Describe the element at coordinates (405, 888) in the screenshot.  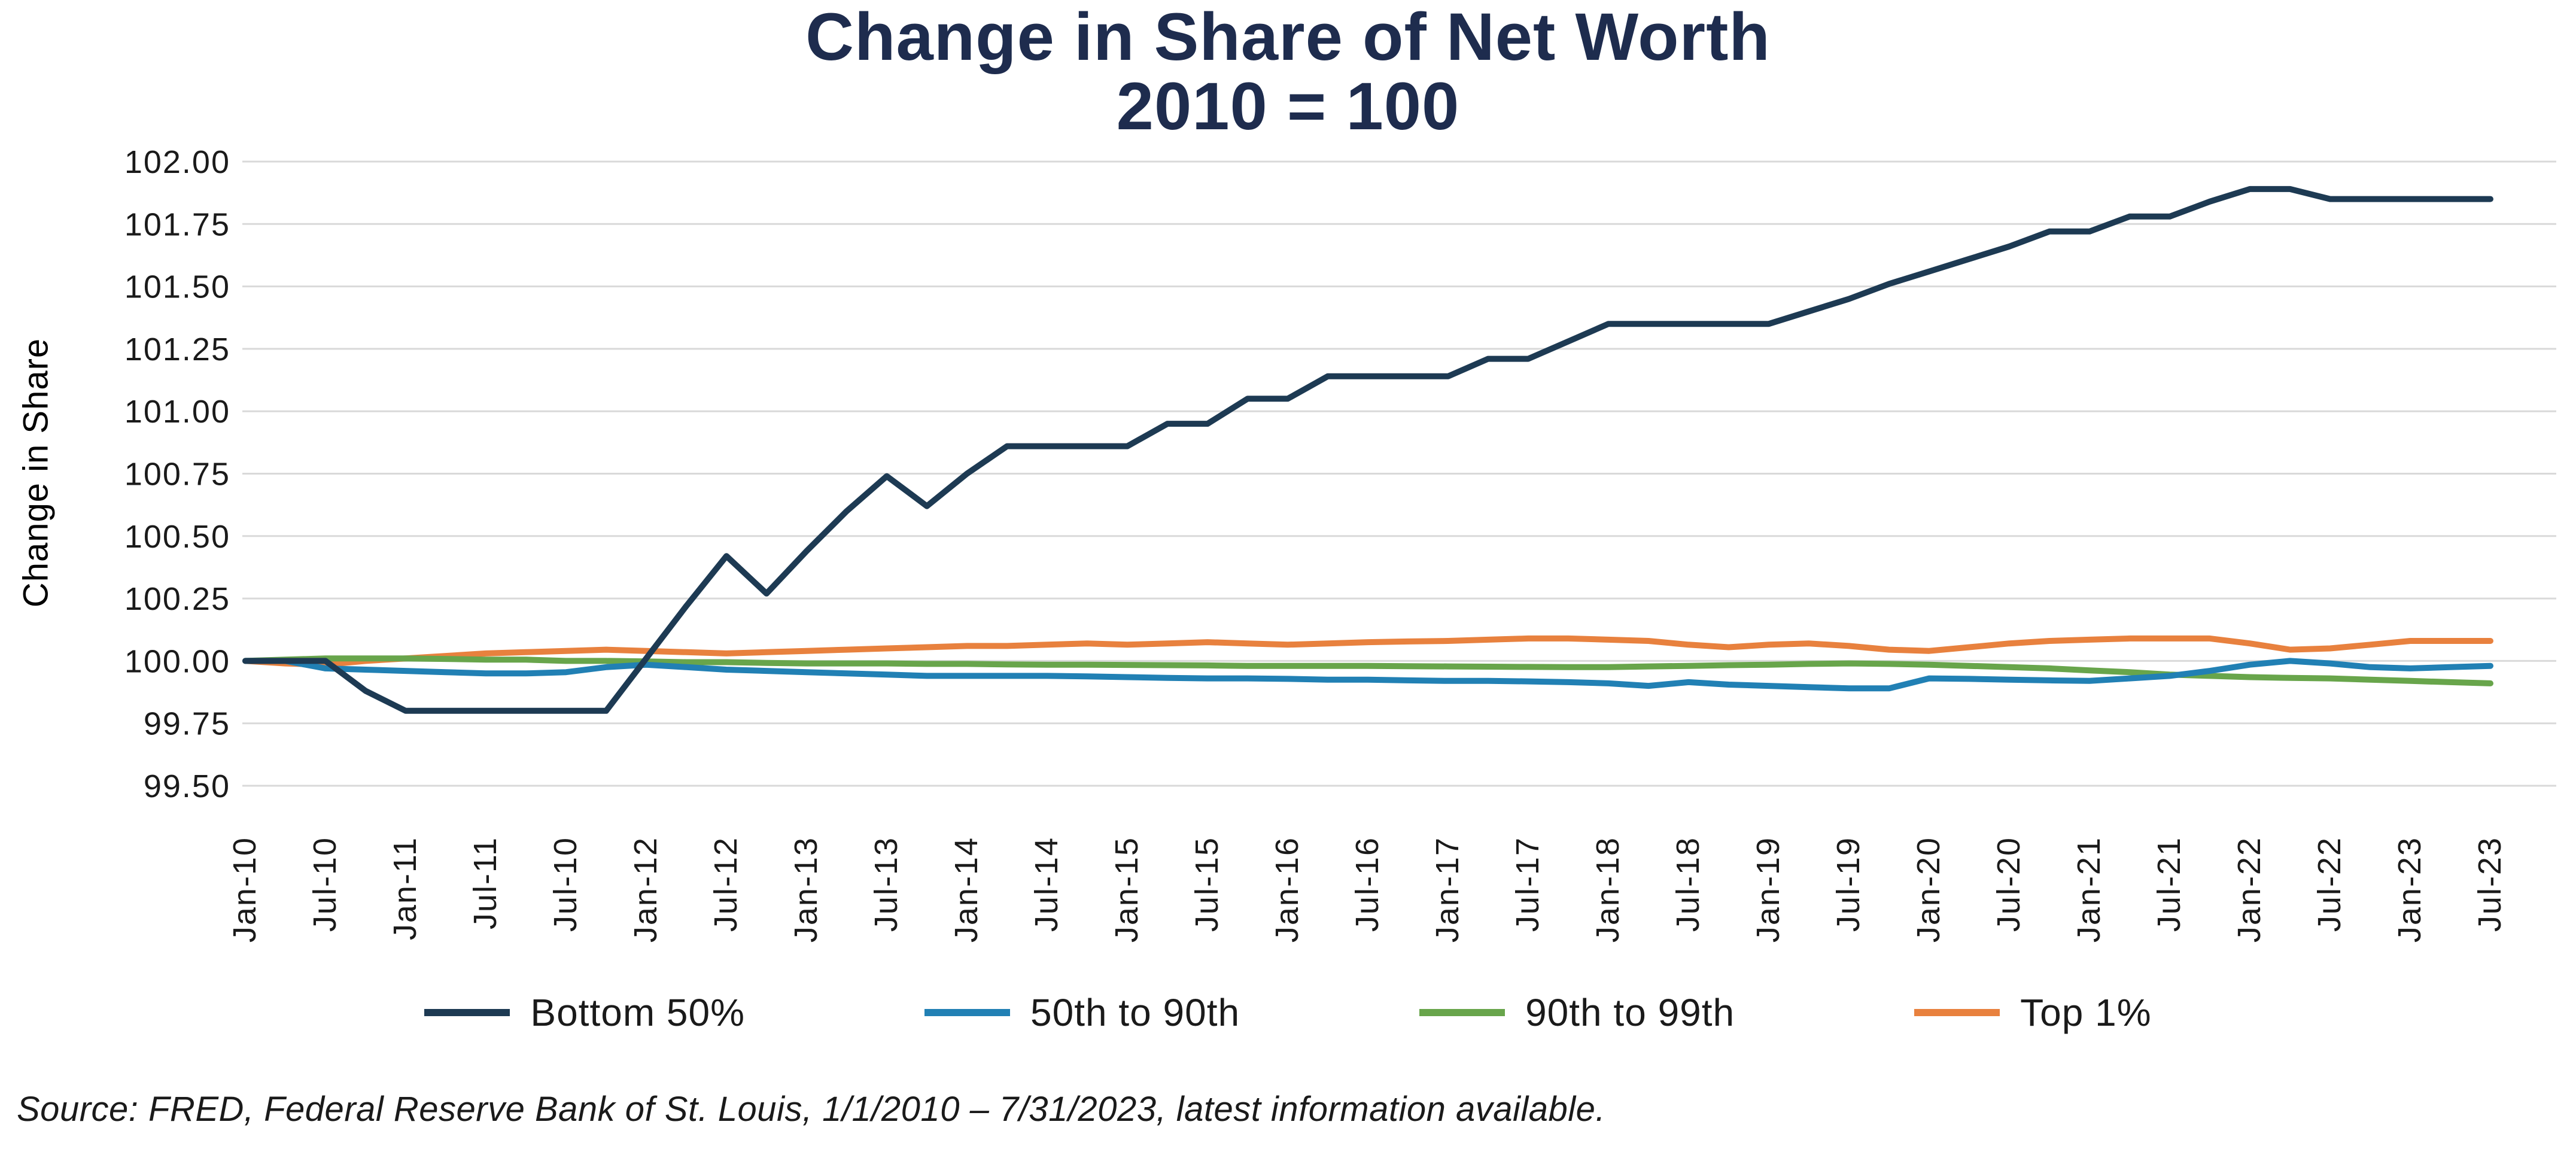
I see `x-tick-label: Jan-11` at that location.